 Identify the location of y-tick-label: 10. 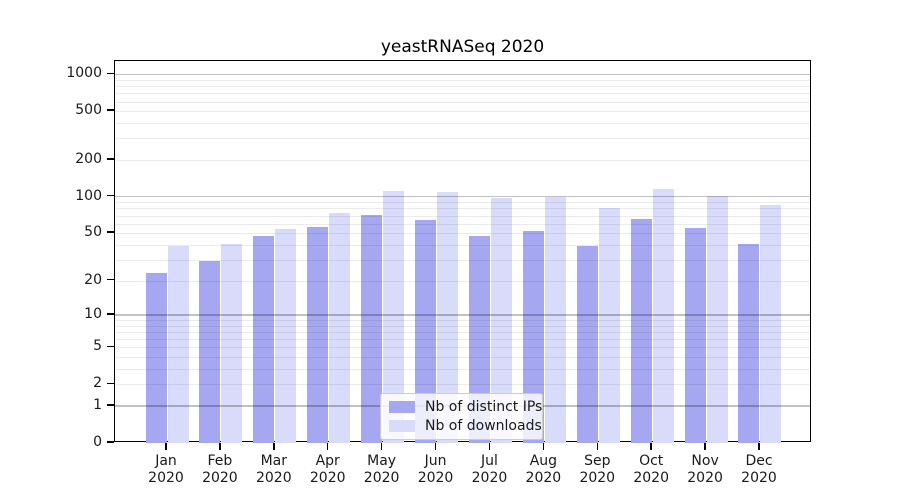
(93, 314).